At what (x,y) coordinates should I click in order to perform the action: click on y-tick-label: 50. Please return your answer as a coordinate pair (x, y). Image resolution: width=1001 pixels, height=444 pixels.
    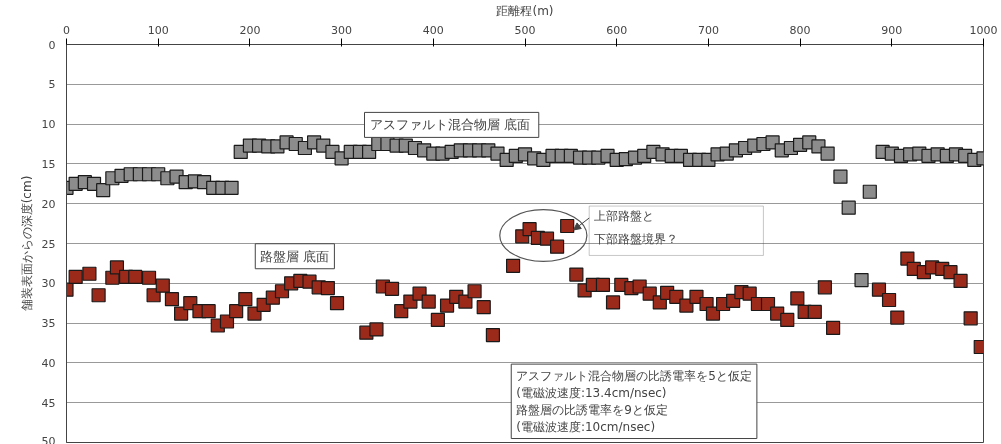
    Looking at the image, I should click on (48, 439).